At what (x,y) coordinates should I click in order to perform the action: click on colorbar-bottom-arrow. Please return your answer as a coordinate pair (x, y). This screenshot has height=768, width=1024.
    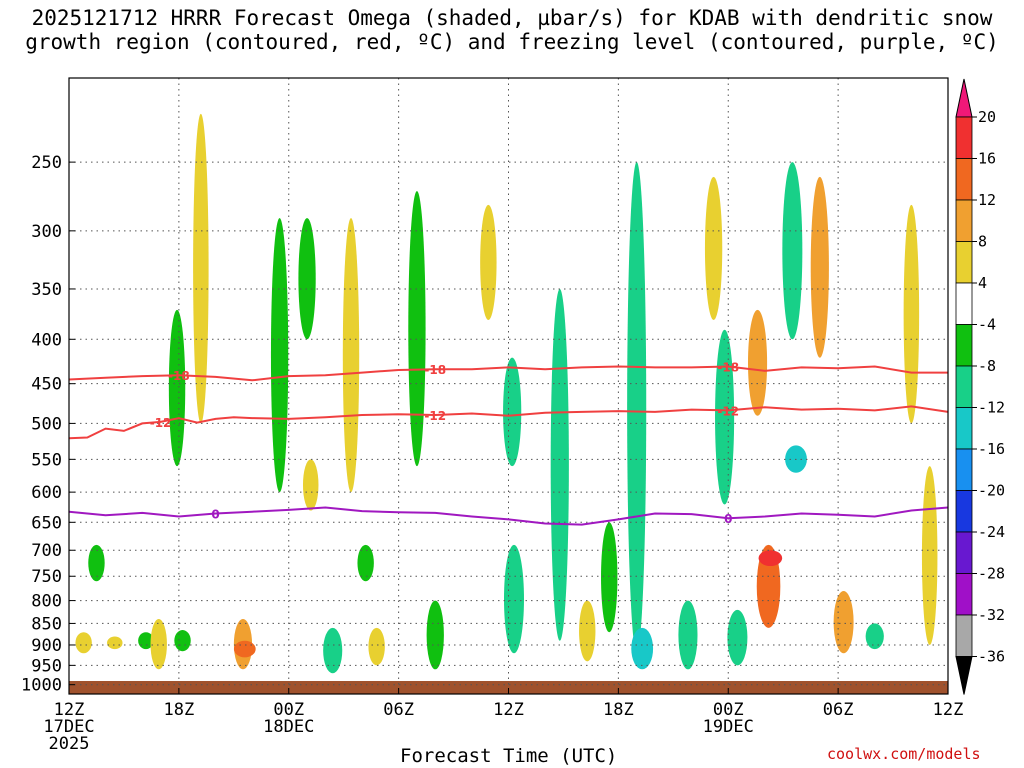
    Looking at the image, I should click on (964, 675).